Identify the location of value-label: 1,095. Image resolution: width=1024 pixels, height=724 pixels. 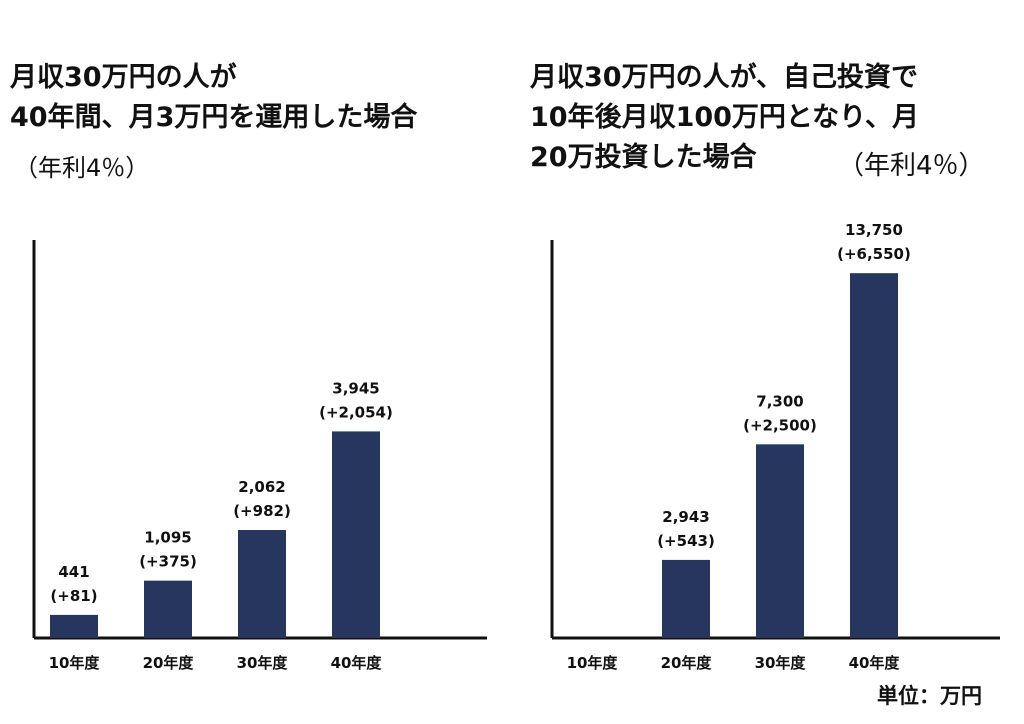
(167, 538).